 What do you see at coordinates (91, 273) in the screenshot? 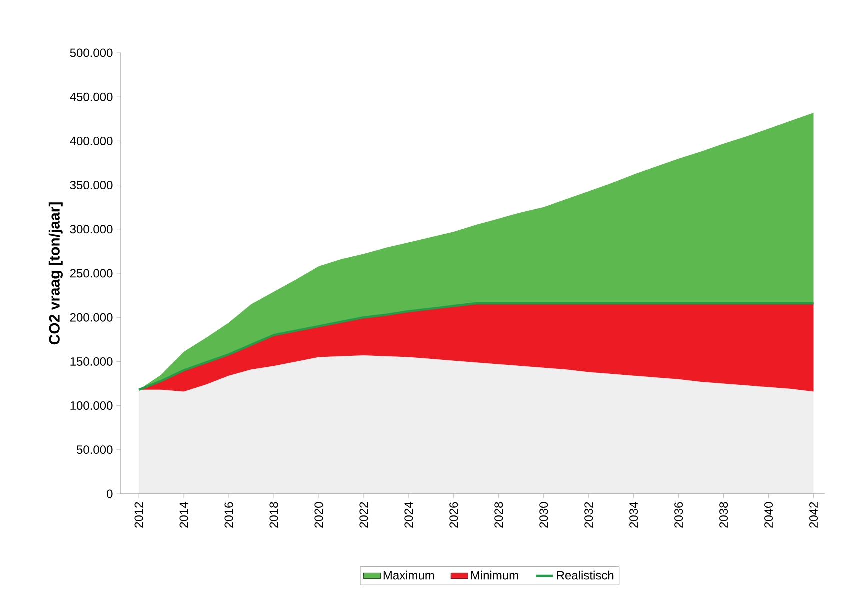
I see `y-tick-label: 250.000` at bounding box center [91, 273].